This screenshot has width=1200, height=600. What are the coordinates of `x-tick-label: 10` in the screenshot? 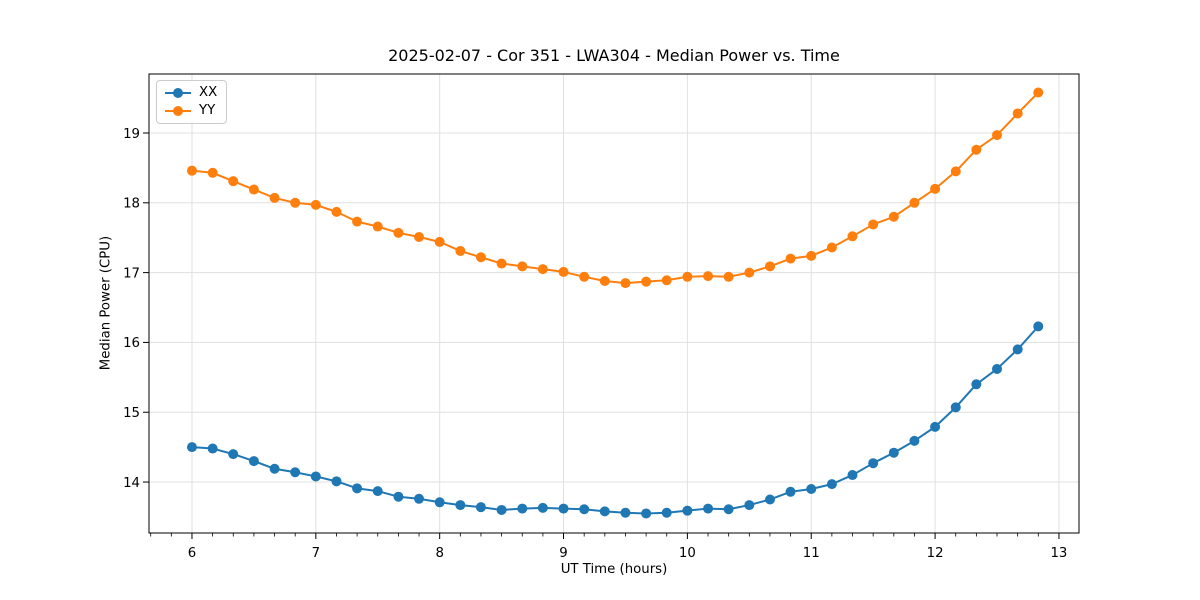 It's located at (687, 553).